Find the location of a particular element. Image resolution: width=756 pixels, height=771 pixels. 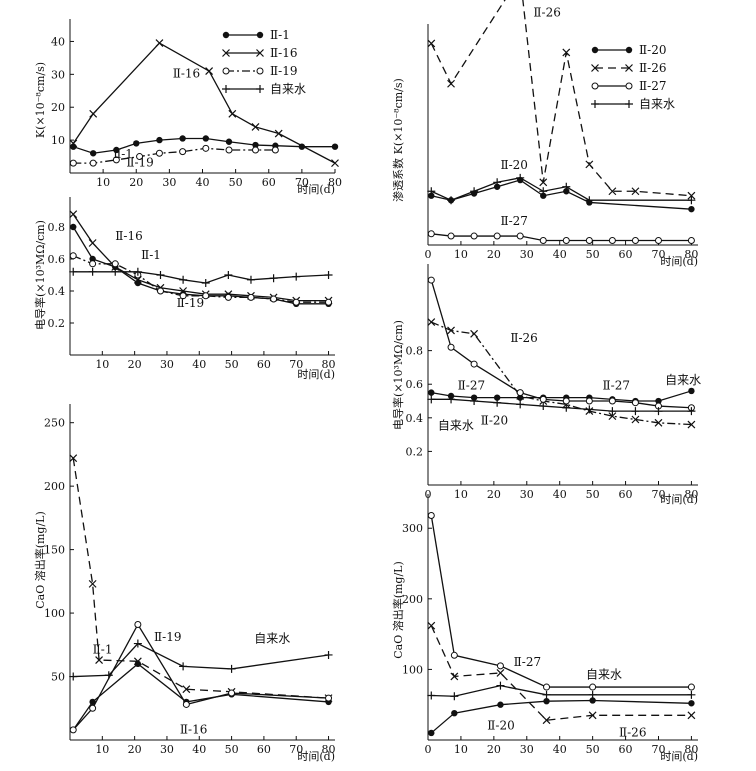

annotation: Ⅱ-27 is located at coordinates (513, 221).